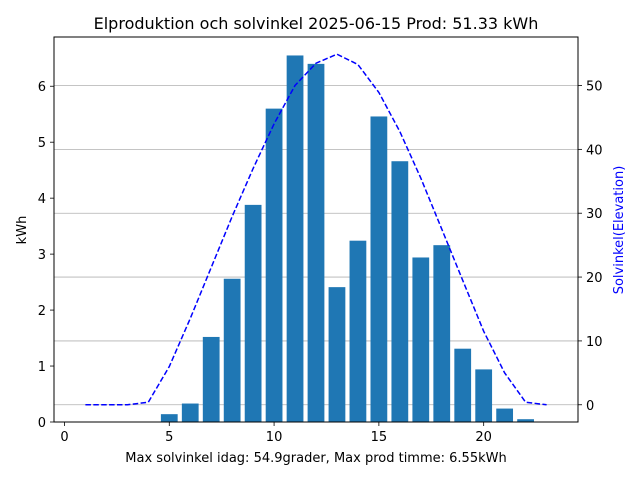 This screenshot has width=640, height=480. Describe the element at coordinates (42, 255) in the screenshot. I see `y-tick-label: 3` at that location.